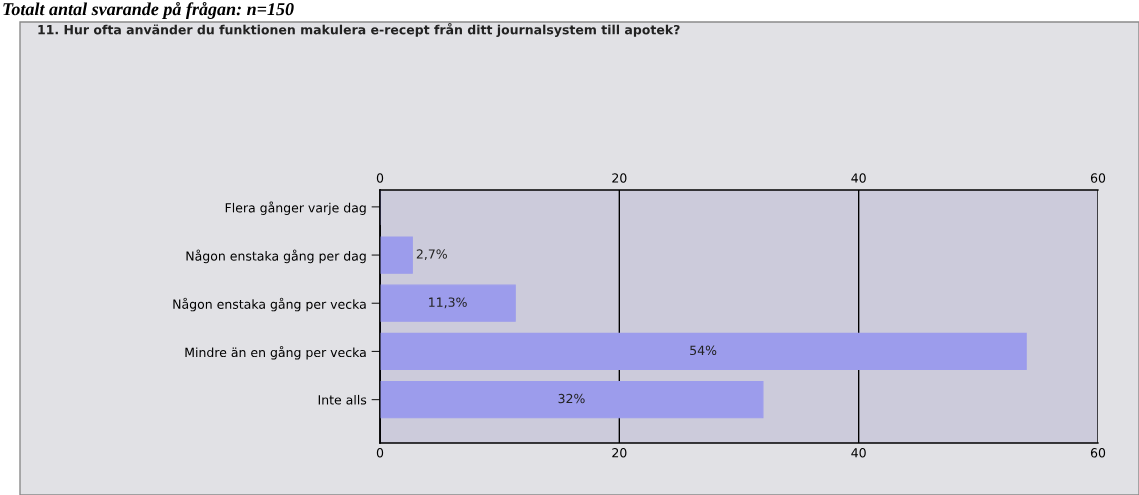 The image size is (1139, 495). Describe the element at coordinates (703, 350) in the screenshot. I see `data-label: 54%` at that location.